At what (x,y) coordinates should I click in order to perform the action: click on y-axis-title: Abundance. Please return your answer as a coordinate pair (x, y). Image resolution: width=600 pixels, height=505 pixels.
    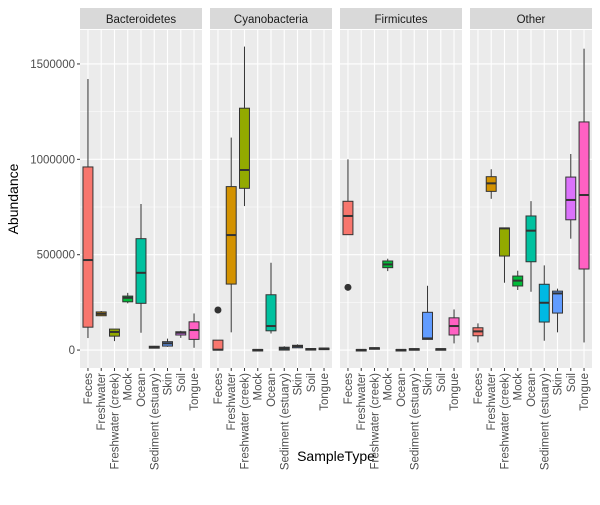
    Looking at the image, I should click on (13, 198).